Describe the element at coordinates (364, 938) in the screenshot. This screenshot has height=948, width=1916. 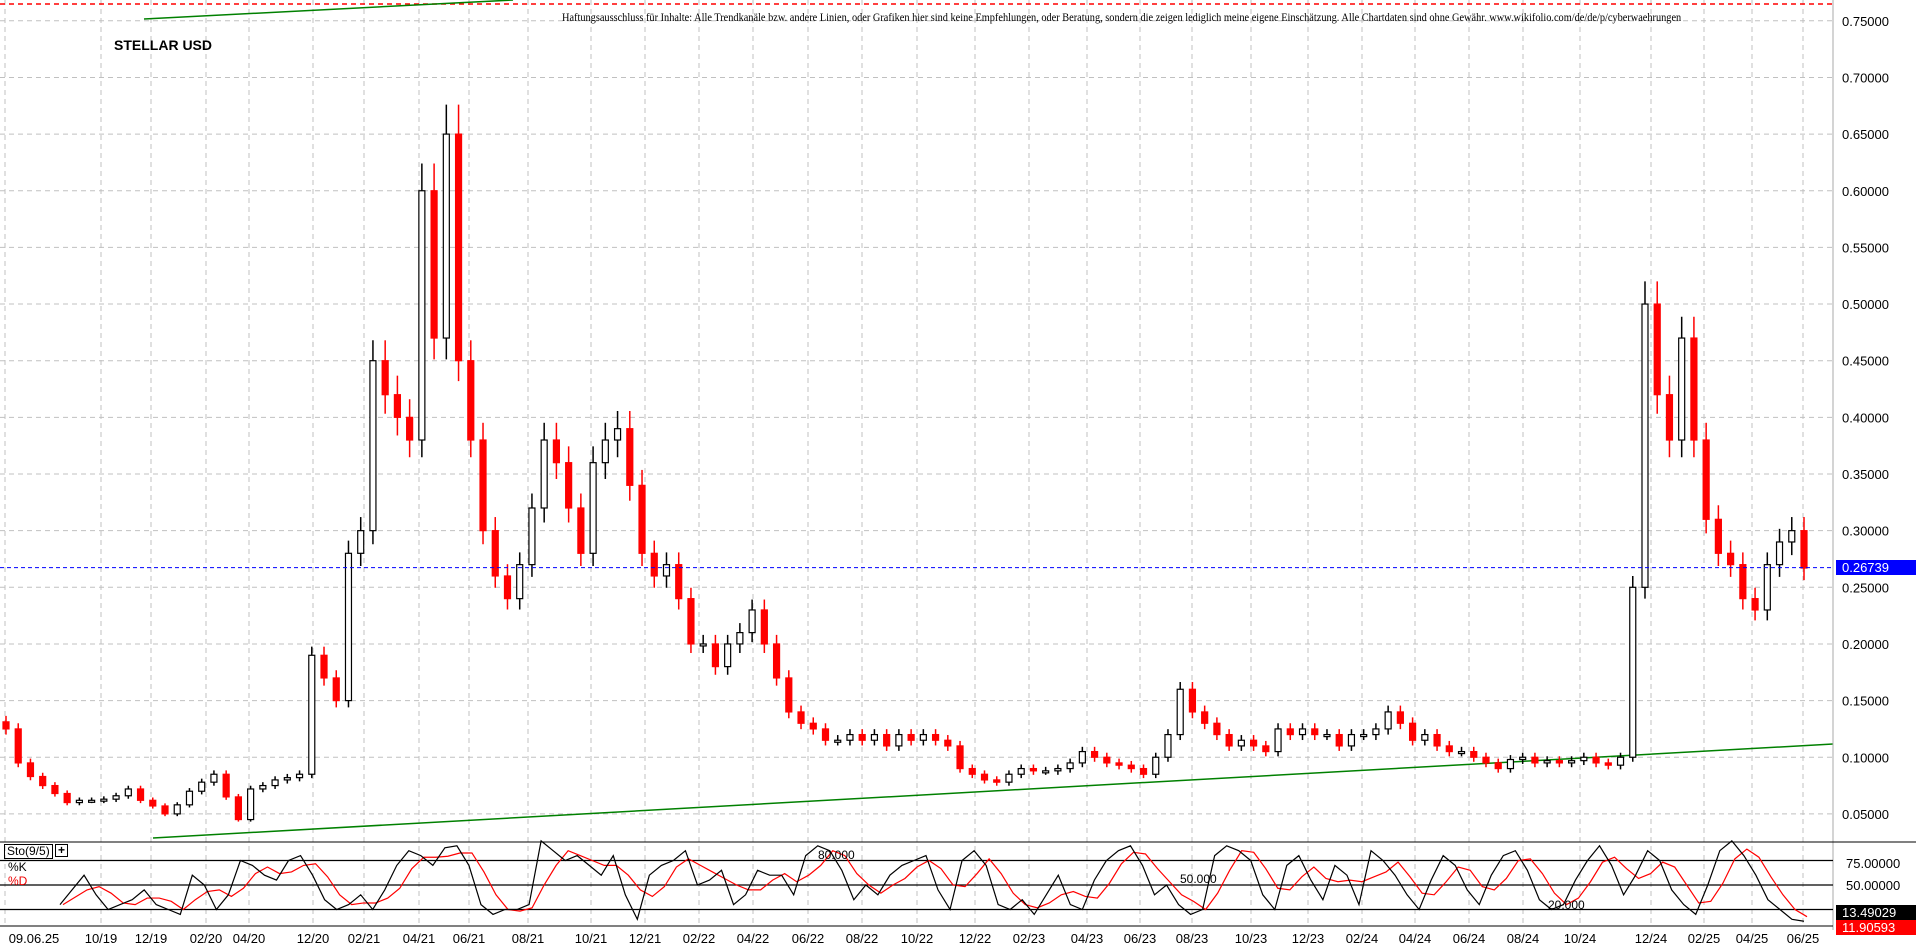
I see `time-tick-label: 02/21` at that location.